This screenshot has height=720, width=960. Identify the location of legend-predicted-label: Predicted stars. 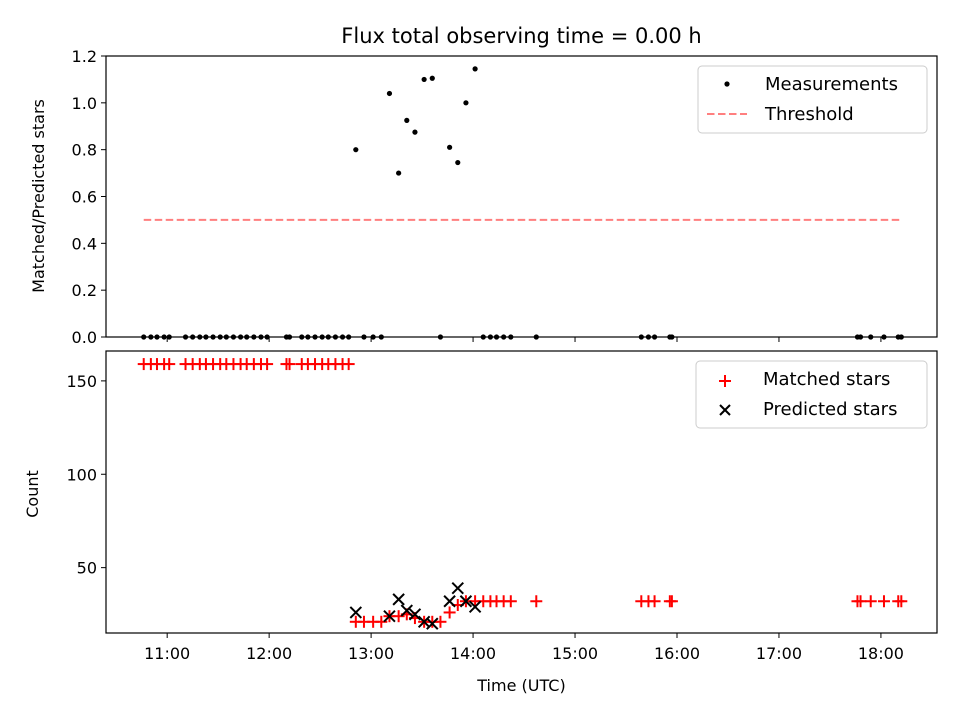
(830, 409).